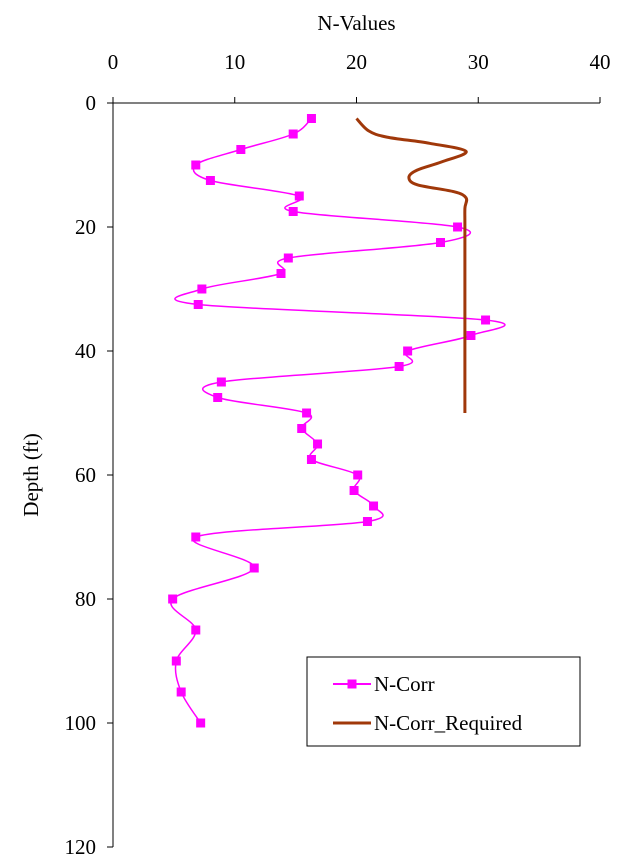 The height and width of the screenshot is (861, 627). What do you see at coordinates (356, 62) in the screenshot?
I see `x-tick-label: 20` at bounding box center [356, 62].